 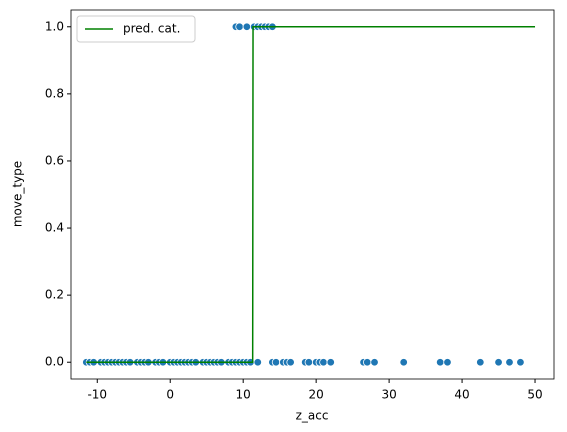 What do you see at coordinates (461, 395) in the screenshot?
I see `x-tick-label: 40` at bounding box center [461, 395].